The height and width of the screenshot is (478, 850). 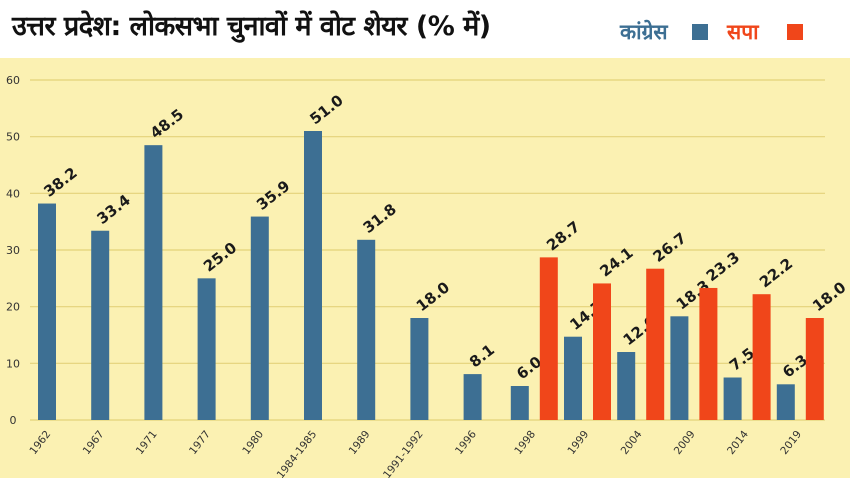 I want to click on y-tick-label: 20, so click(x=13, y=307).